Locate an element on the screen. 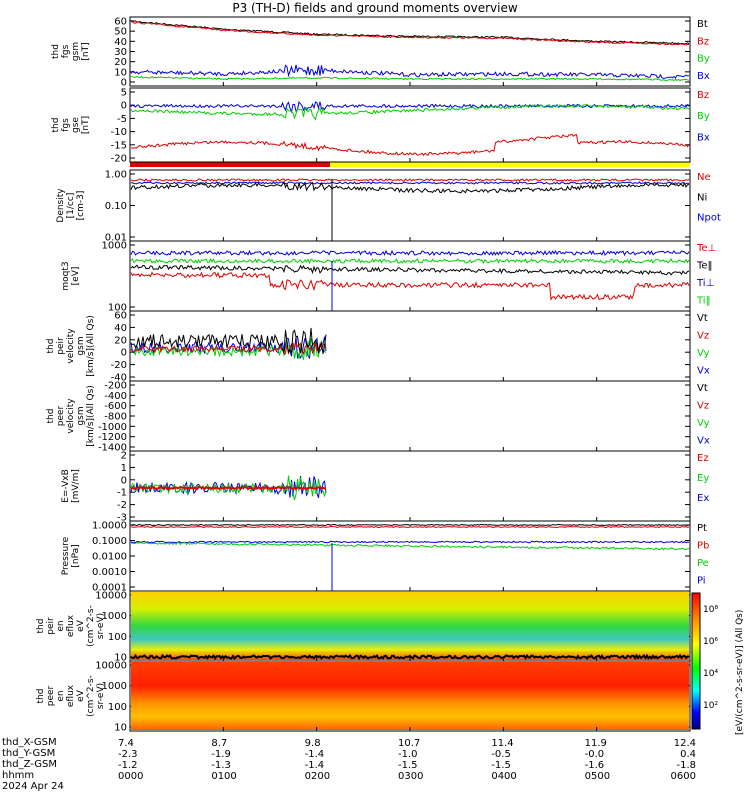 The height and width of the screenshot is (800, 750). y-axis-title-line: Pressure is located at coordinates (66, 555).